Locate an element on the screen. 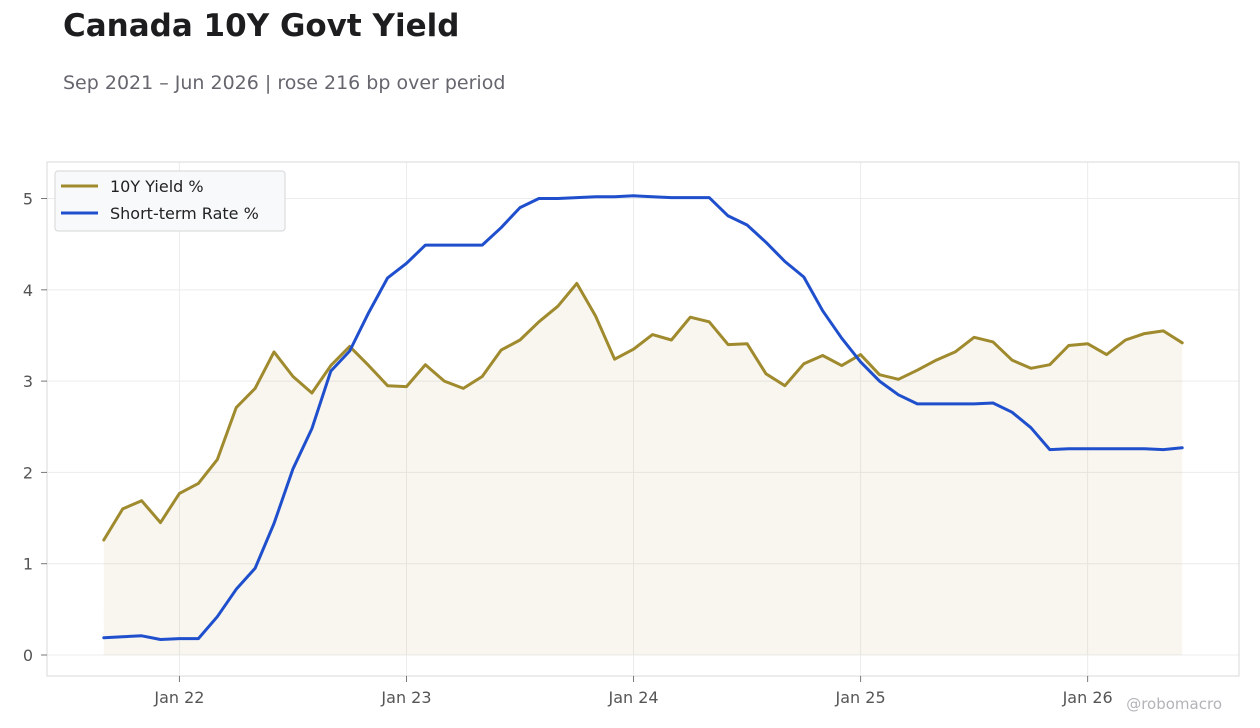 Image resolution: width=1260 pixels, height=728 pixels. y-tick-label: 0 is located at coordinates (28, 655).